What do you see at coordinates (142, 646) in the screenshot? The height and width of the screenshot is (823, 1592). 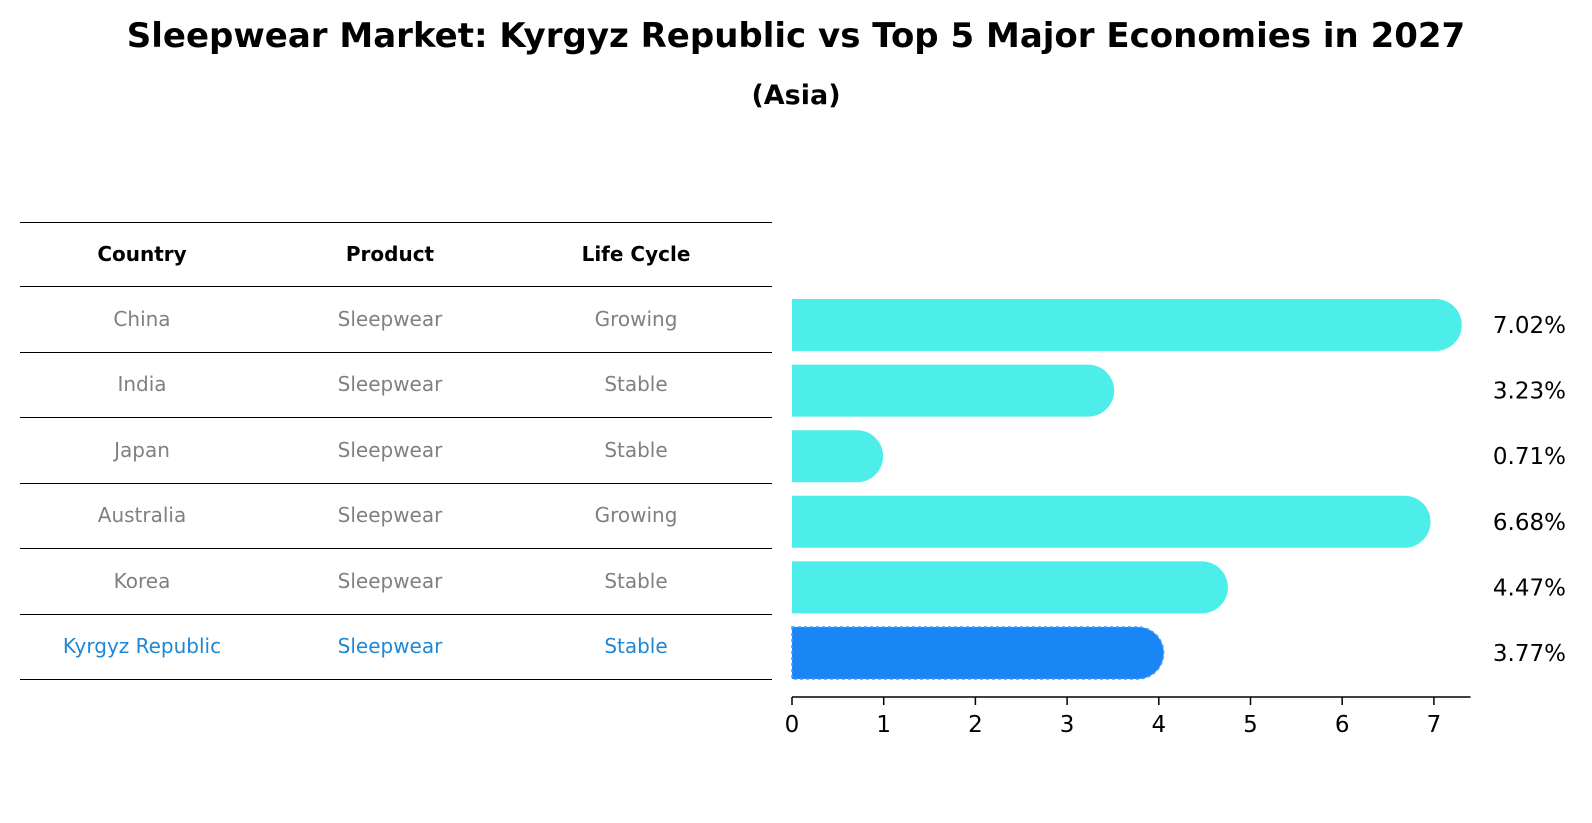 I see `cell-country-highlight: Kyrgyz Republic` at bounding box center [142, 646].